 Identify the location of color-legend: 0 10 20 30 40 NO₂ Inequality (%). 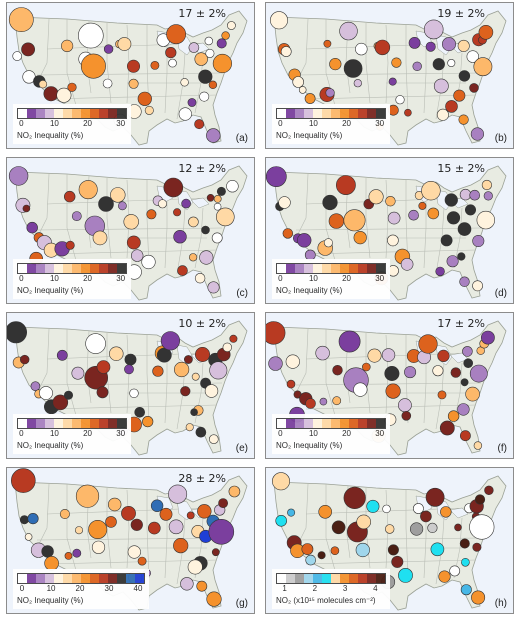
(81, 589).